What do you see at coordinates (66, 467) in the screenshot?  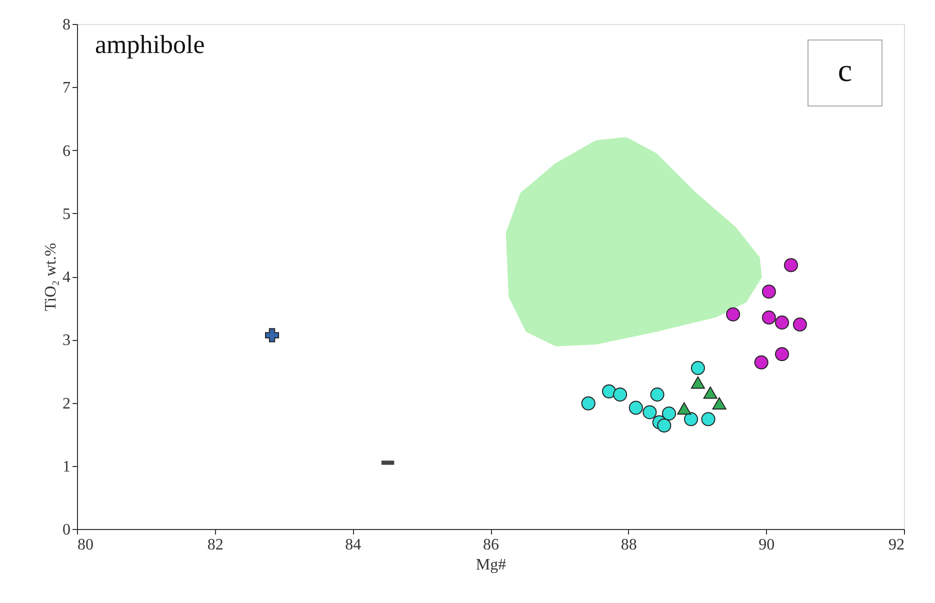 I see `y-tick-label: 1` at bounding box center [66, 467].